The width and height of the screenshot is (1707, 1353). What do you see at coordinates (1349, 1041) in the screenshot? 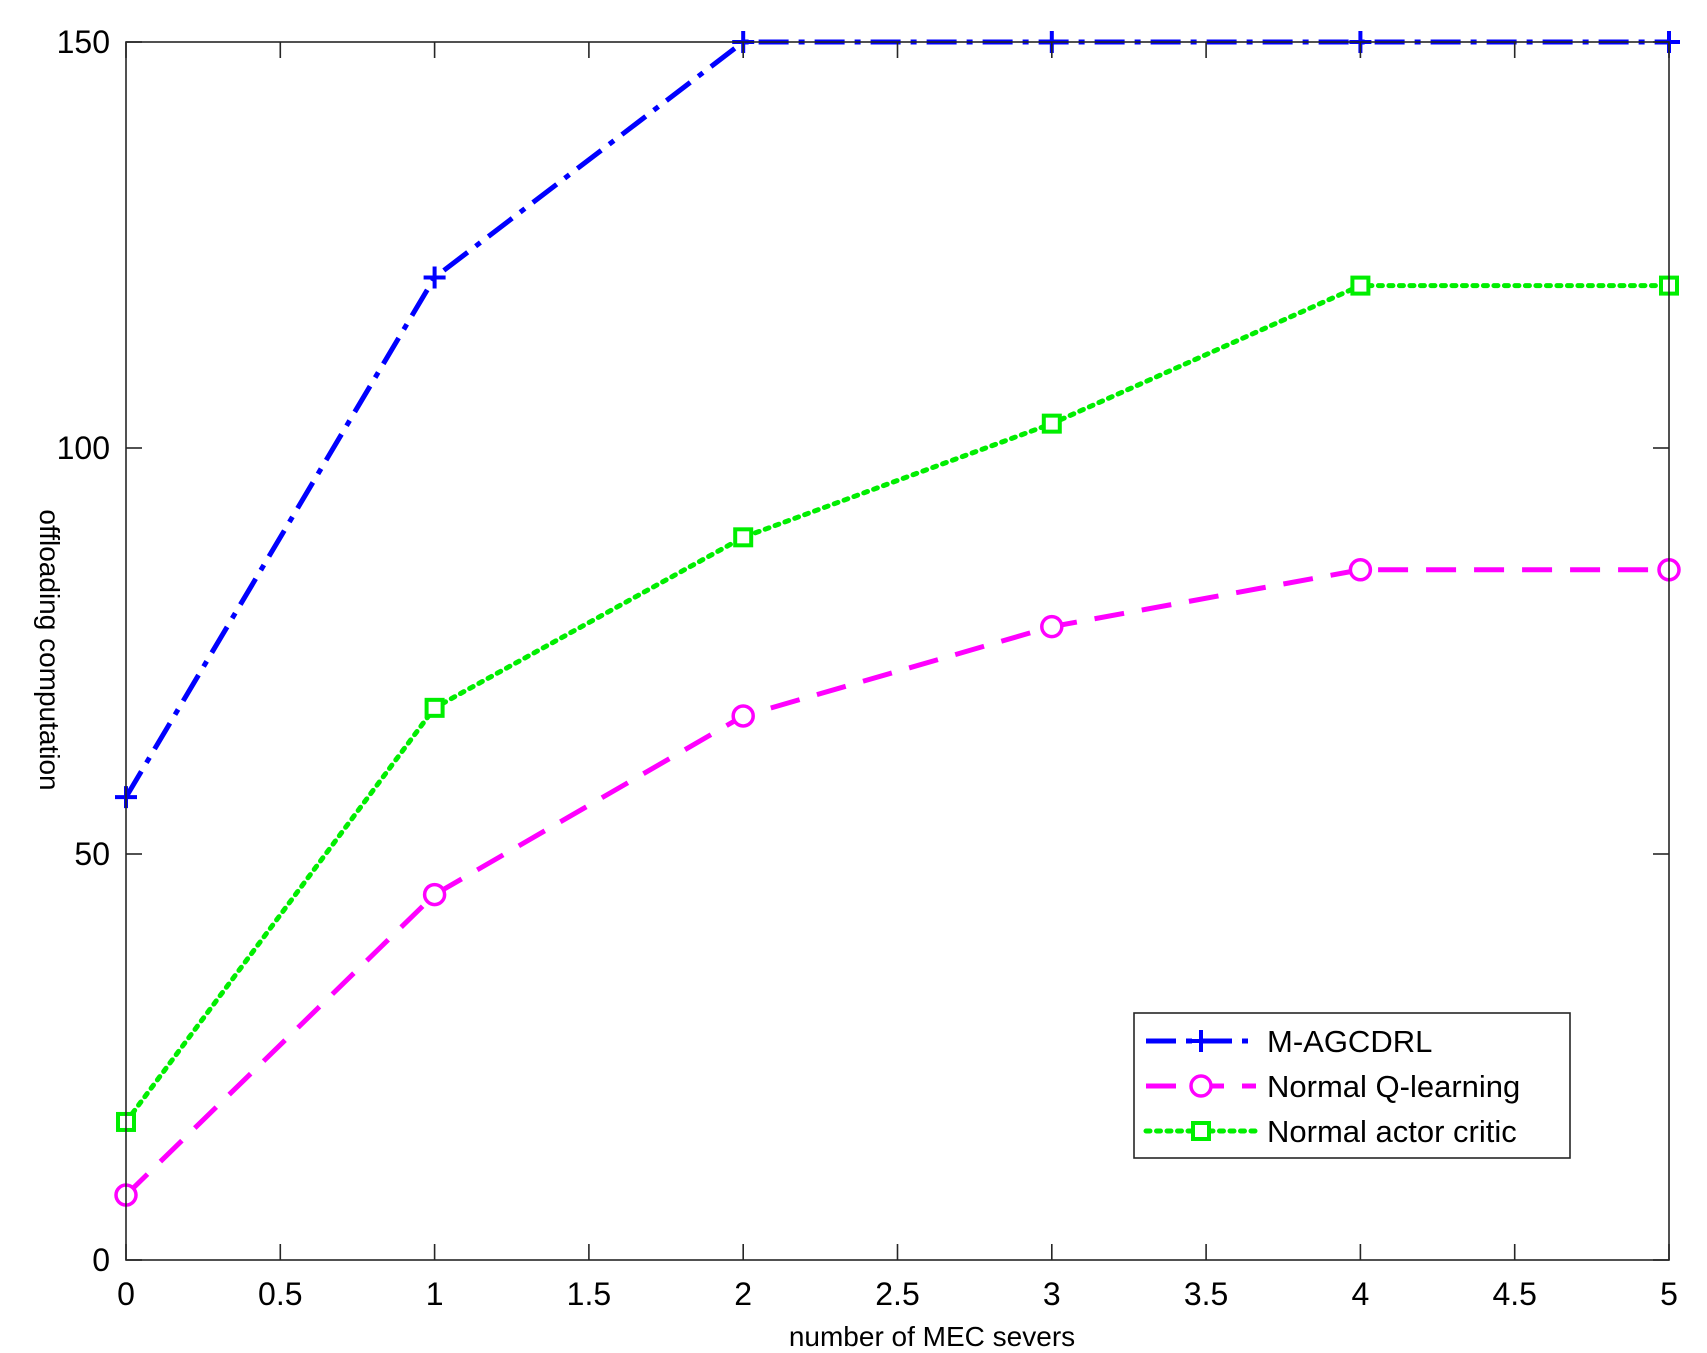
I see `legend-label: M-AGCDRL` at bounding box center [1349, 1041].